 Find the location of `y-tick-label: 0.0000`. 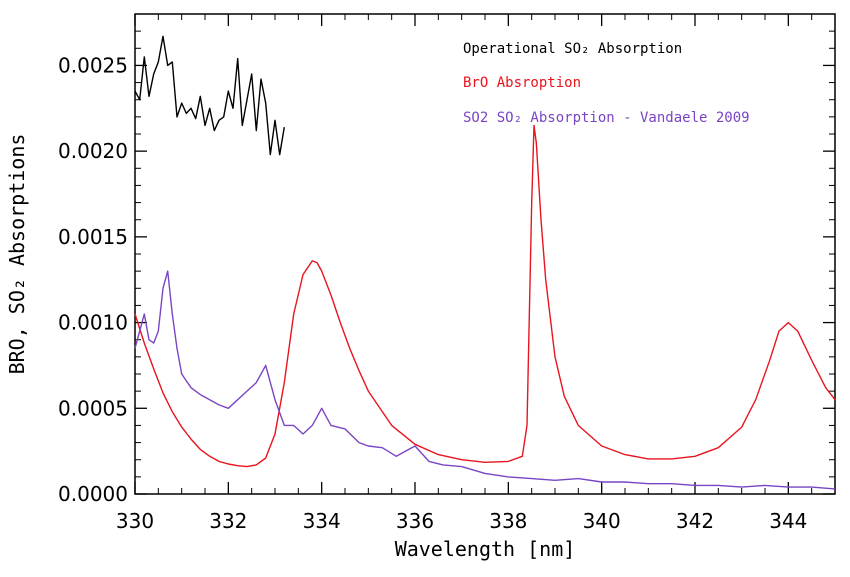

y-tick-label: 0.0000 is located at coordinates (93, 494).